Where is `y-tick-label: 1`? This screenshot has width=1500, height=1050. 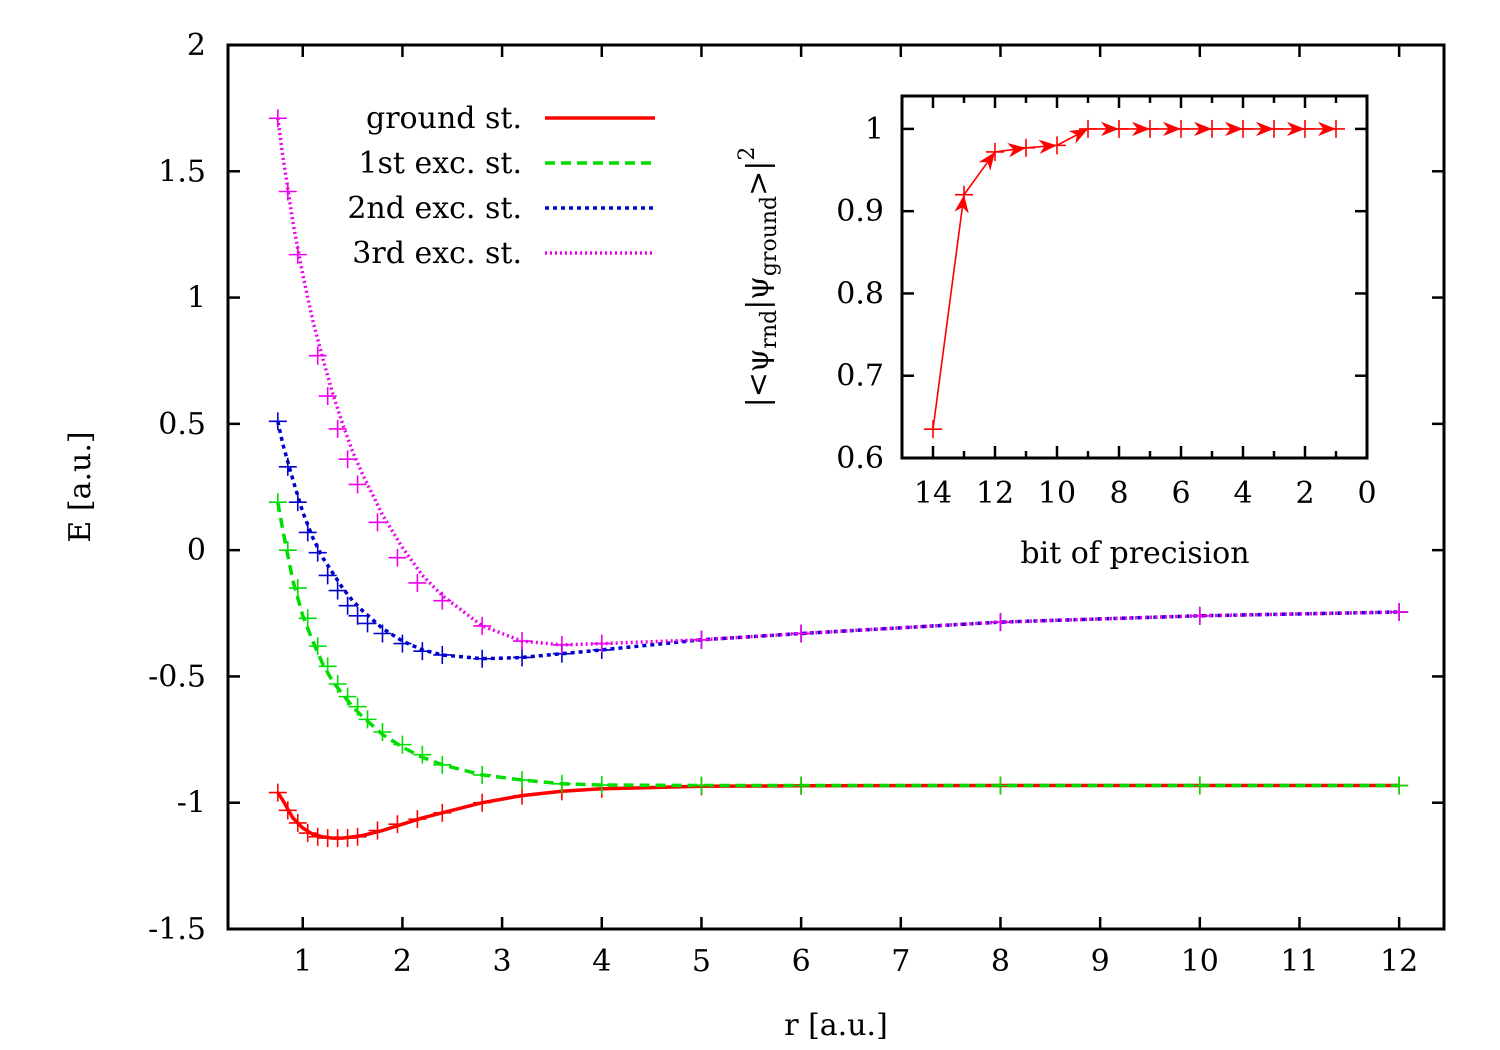
y-tick-label: 1 is located at coordinates (196, 298).